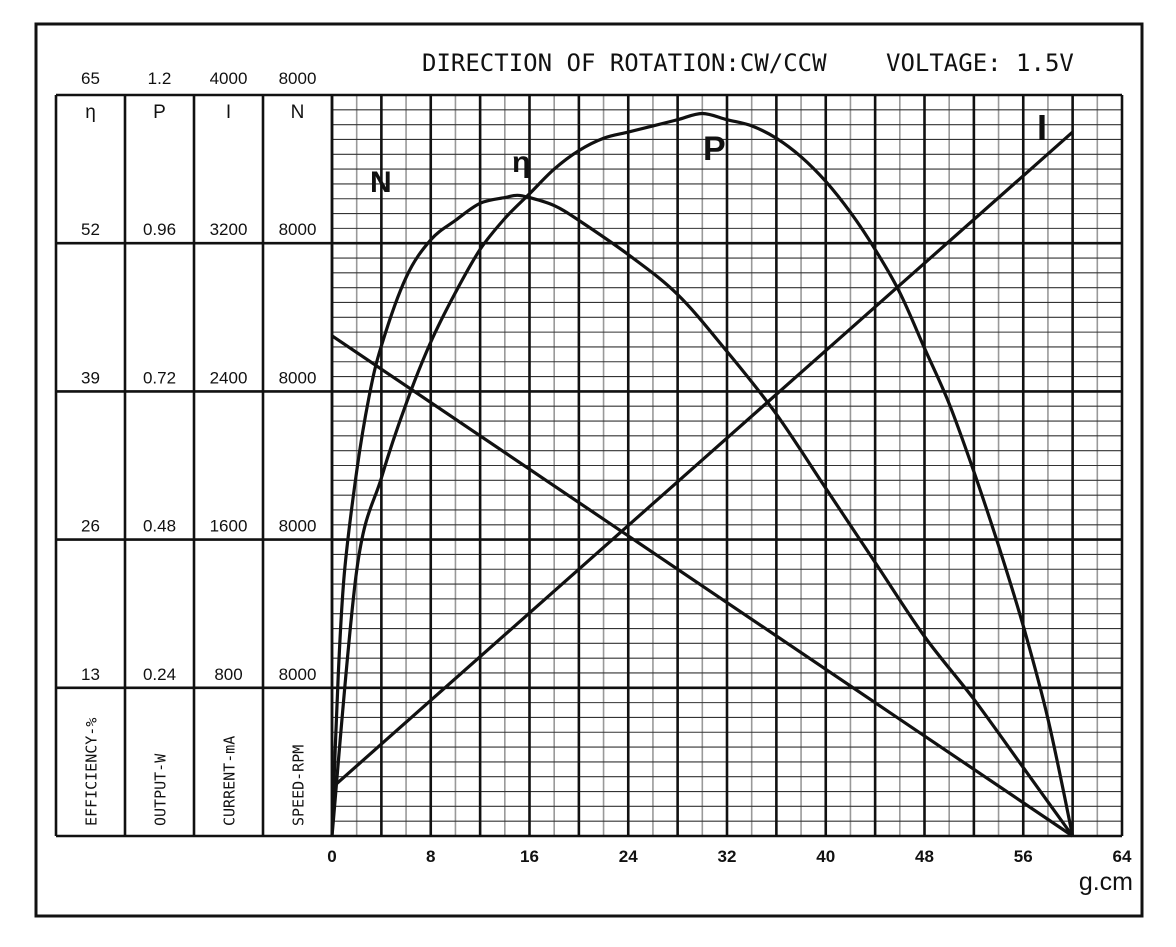 The height and width of the screenshot is (947, 1176). I want to click on axis-tick-label: 2400, so click(229, 377).